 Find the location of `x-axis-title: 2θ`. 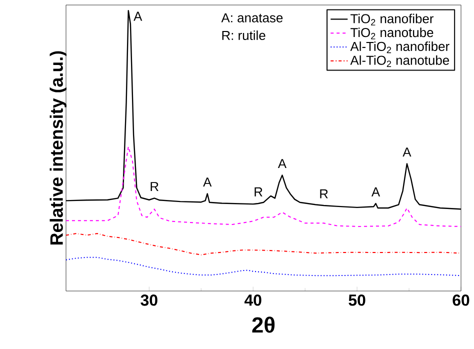

x-axis-title: 2θ is located at coordinates (263, 324).